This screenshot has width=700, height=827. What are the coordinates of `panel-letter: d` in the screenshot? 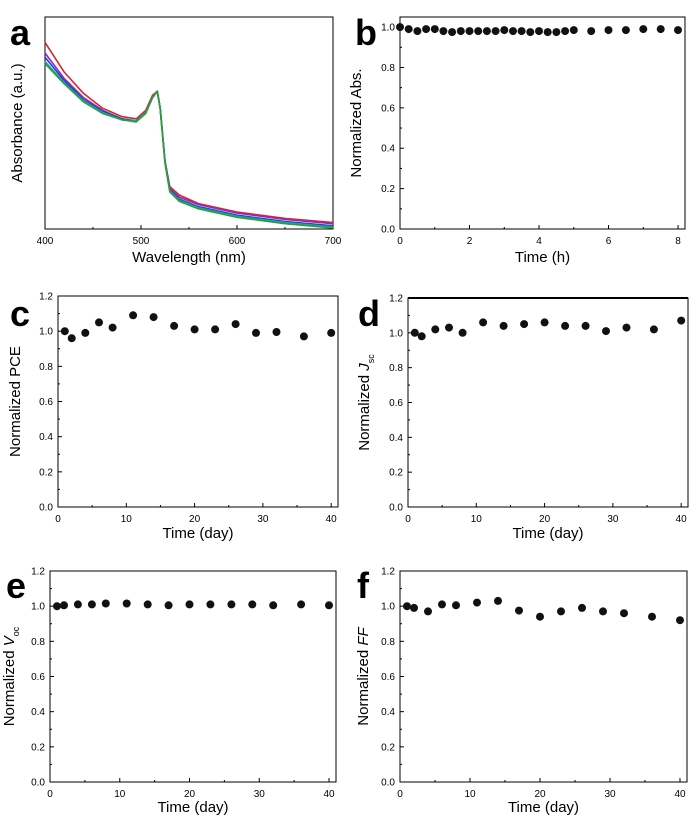 It's located at (369, 313).